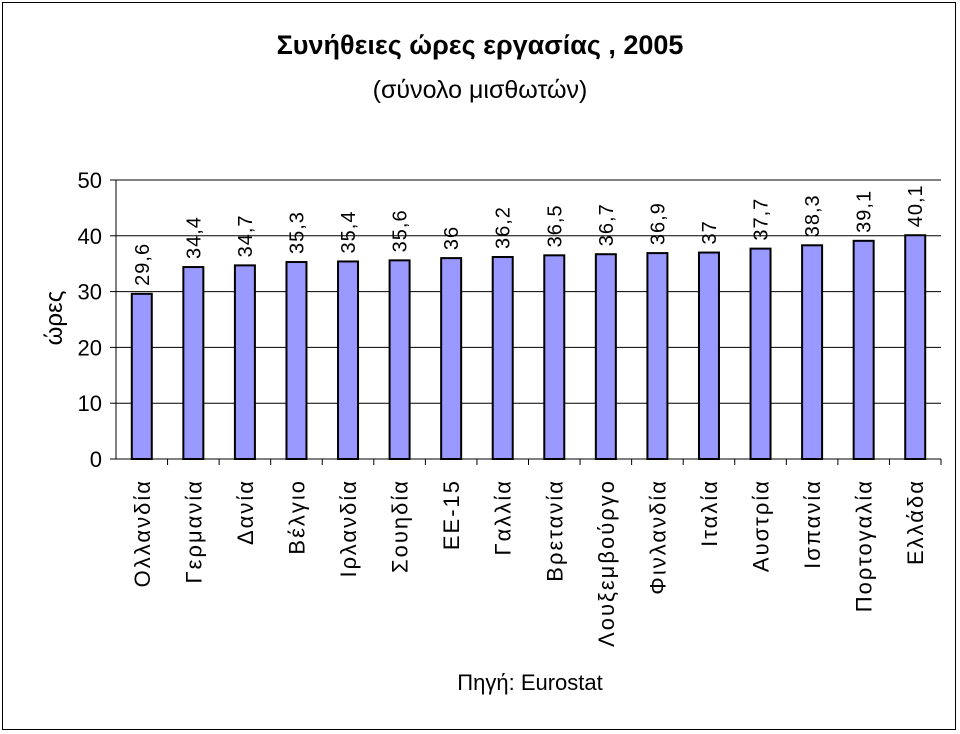 The height and width of the screenshot is (734, 960). What do you see at coordinates (90, 236) in the screenshot?
I see `y-tick-label: 40` at bounding box center [90, 236].